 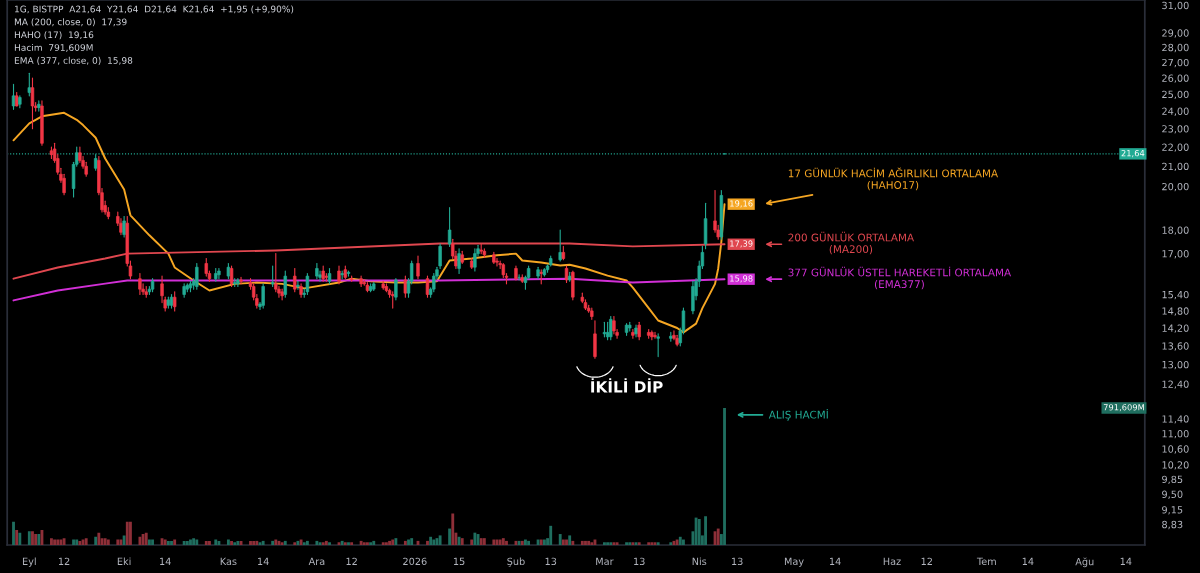 I want to click on annotation: İKİLİ DİP, so click(x=627, y=385).